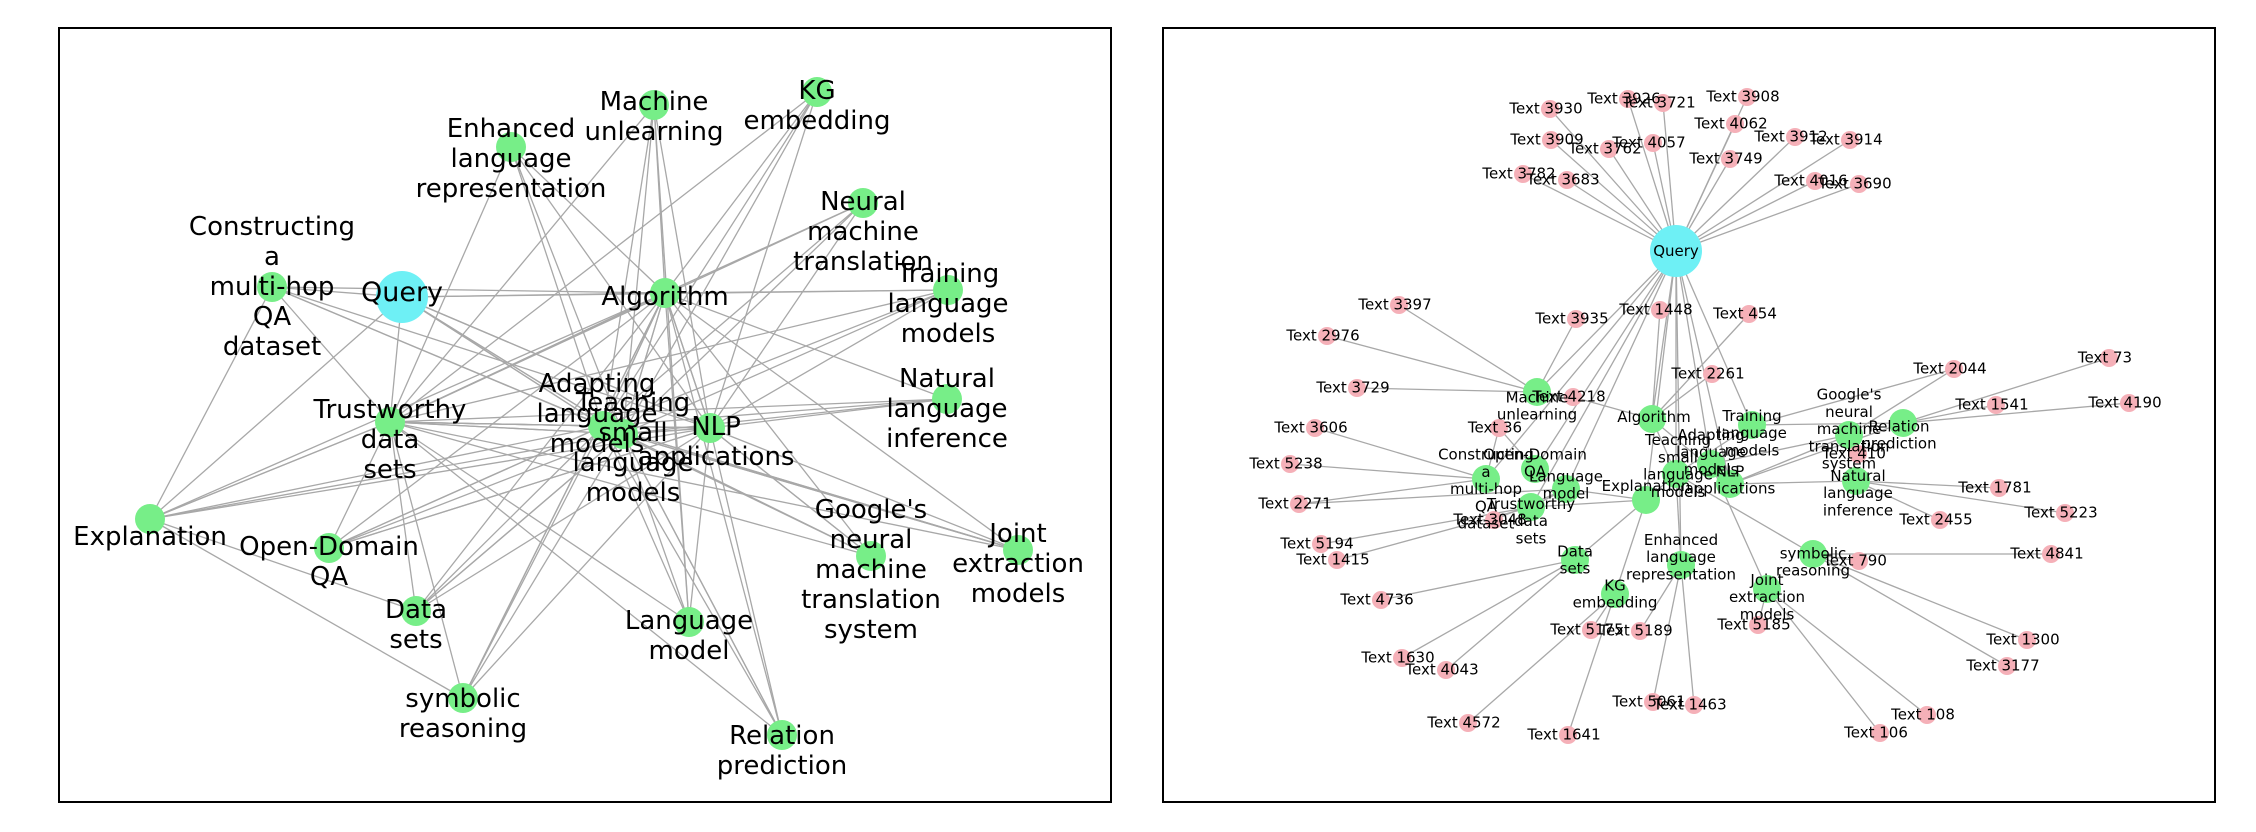 This screenshot has width=2256, height=832. What do you see at coordinates (2002, 666) in the screenshot?
I see `node-label-text-3177: Text 3177` at bounding box center [2002, 666].